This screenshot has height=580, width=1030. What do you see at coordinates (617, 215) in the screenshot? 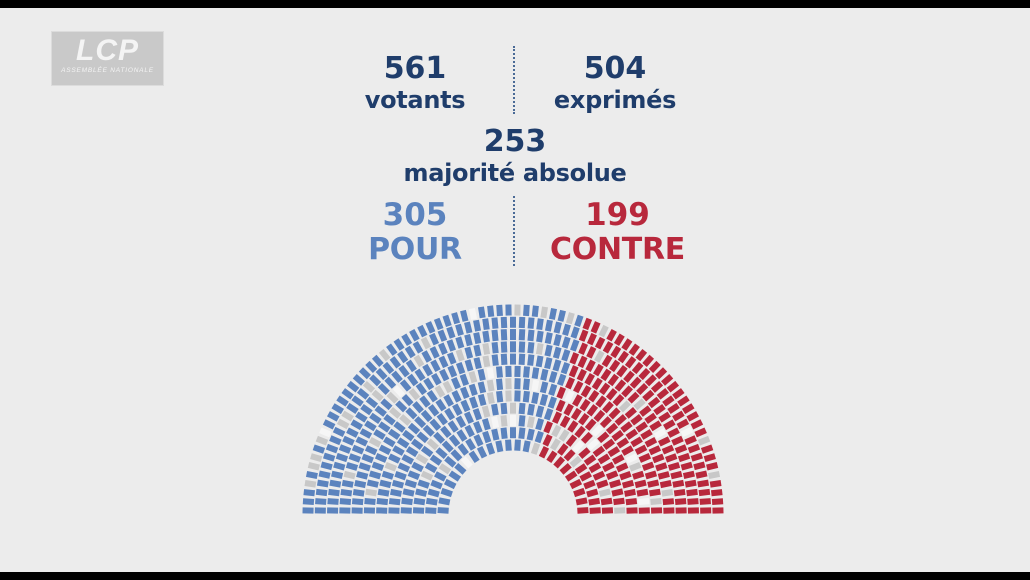
I see `contre-count: 199` at bounding box center [617, 215].